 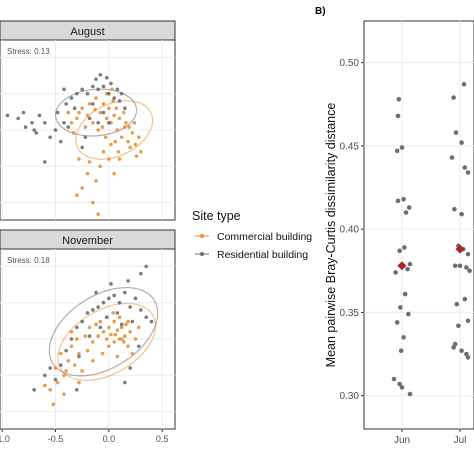 I want to click on legend-key-residential-point, so click(x=202, y=254).